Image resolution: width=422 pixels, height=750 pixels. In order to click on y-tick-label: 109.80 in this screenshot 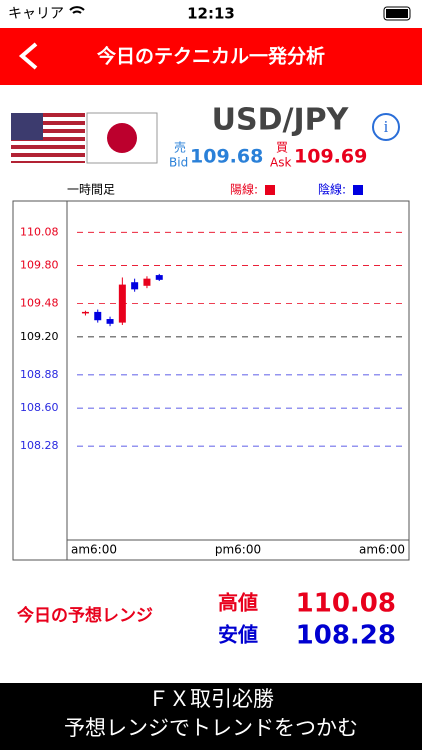, I will do `click(39, 265)`.